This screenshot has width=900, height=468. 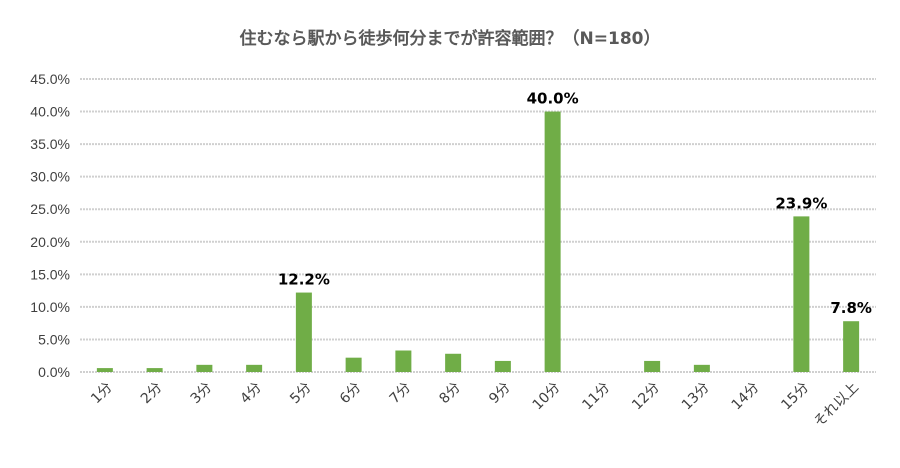 I want to click on x-tick-label: 2分, so click(x=152, y=394).